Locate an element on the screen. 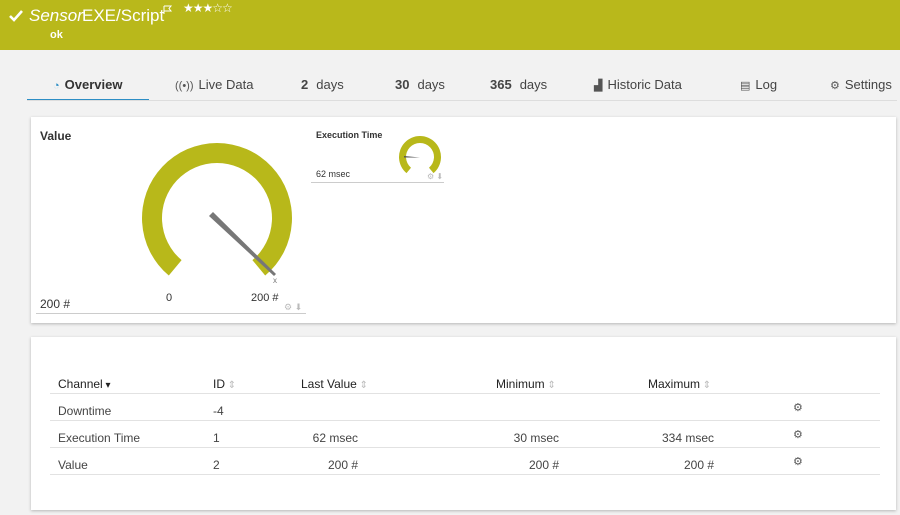  cell: 1 is located at coordinates (216, 438).